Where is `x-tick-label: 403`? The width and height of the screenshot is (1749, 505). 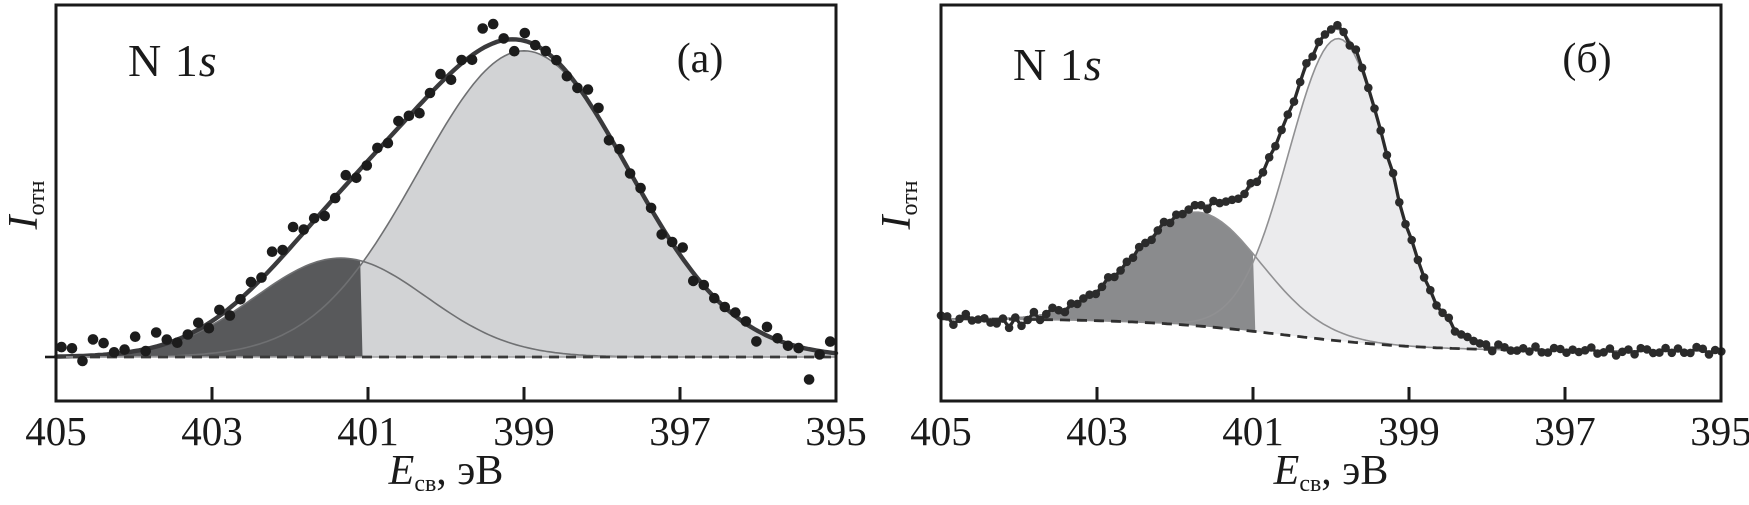
x-tick-label: 403 is located at coordinates (212, 431).